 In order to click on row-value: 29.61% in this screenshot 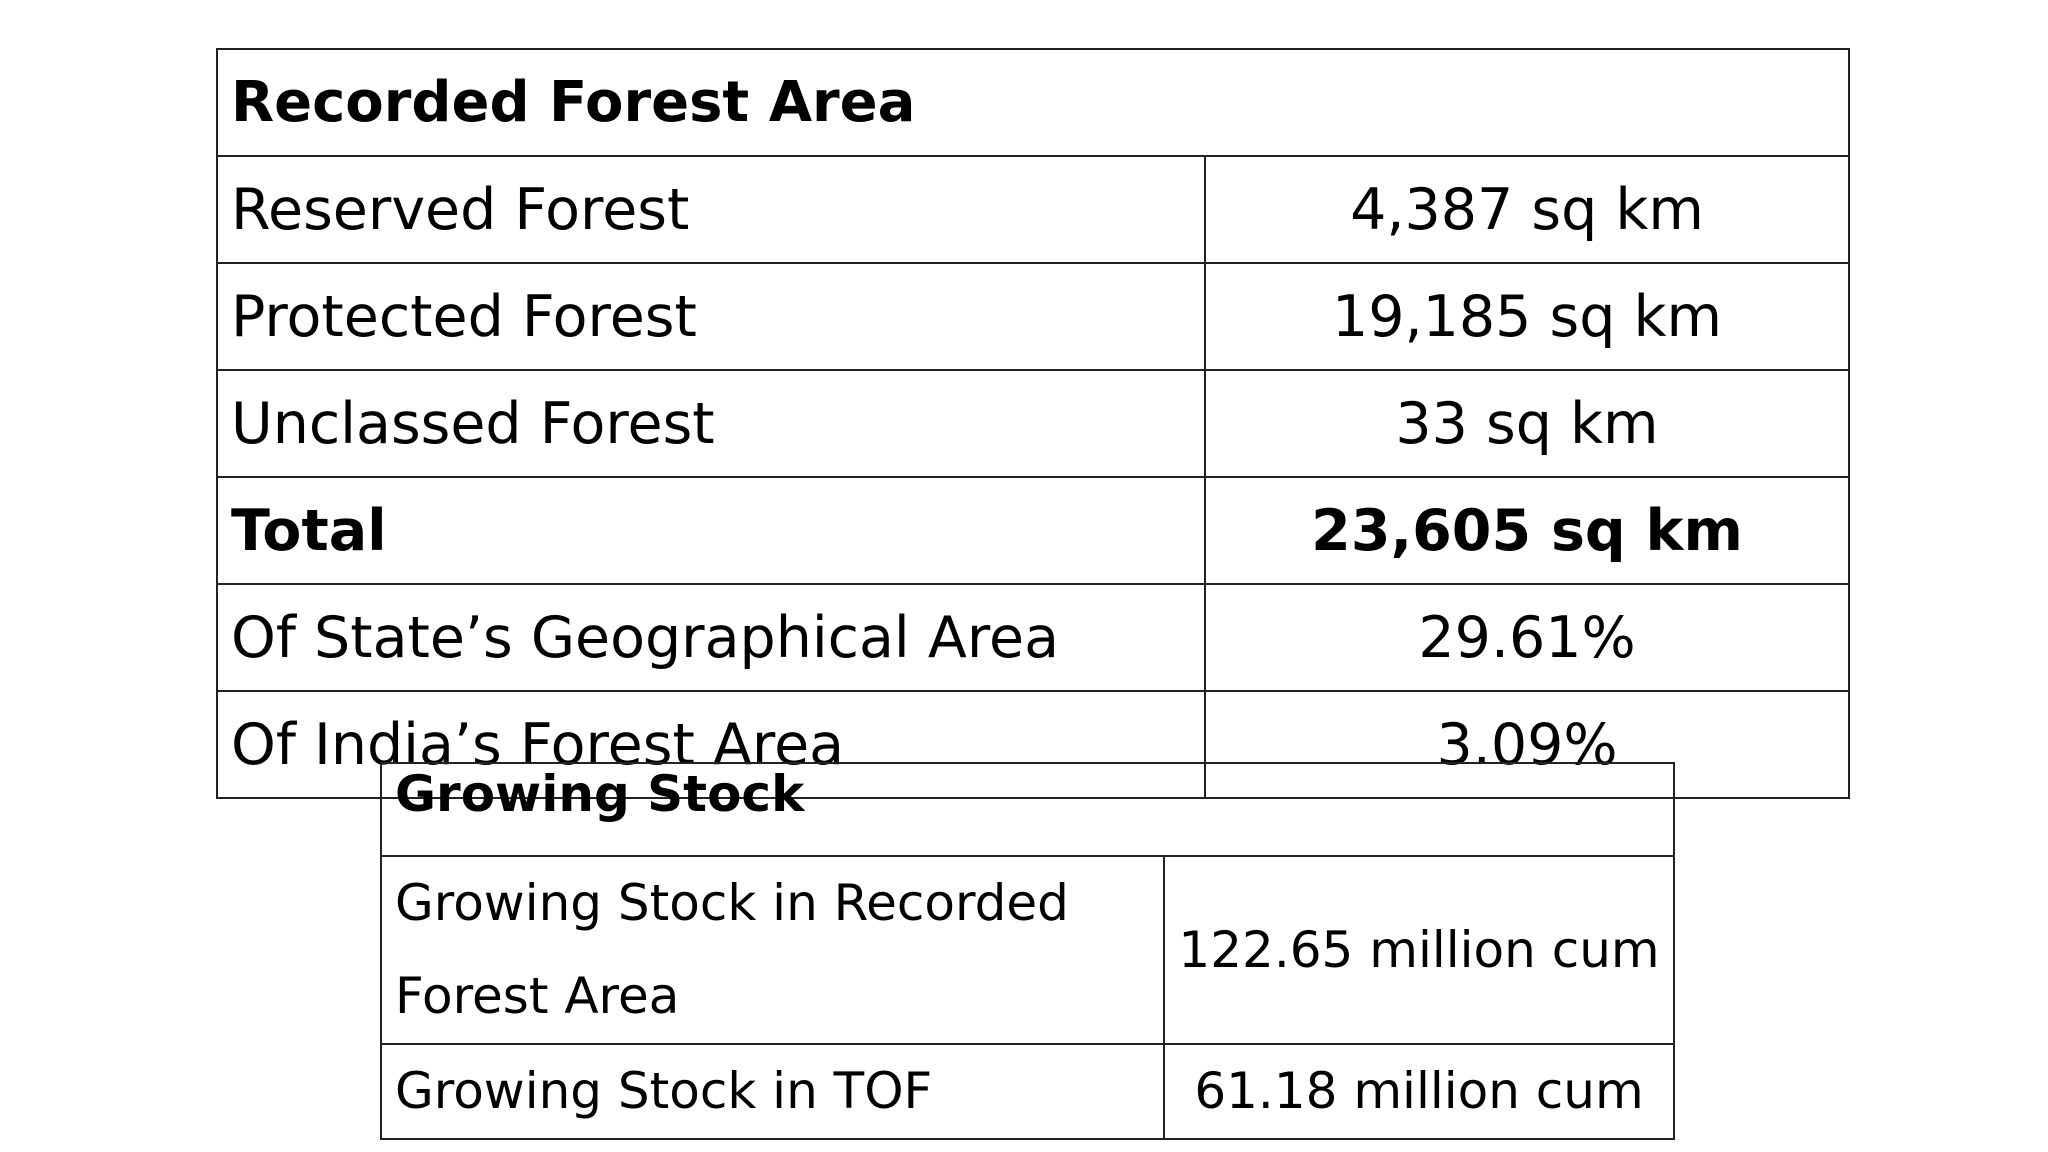, I will do `click(1527, 637)`.